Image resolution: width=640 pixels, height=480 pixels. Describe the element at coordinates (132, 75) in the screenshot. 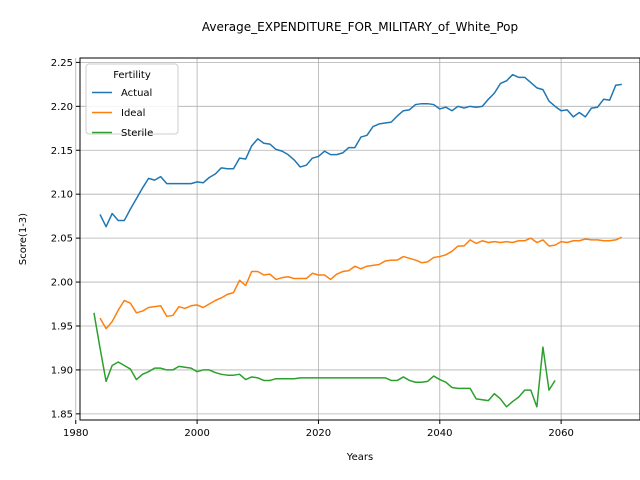

I see `legend-title: Fertility` at that location.